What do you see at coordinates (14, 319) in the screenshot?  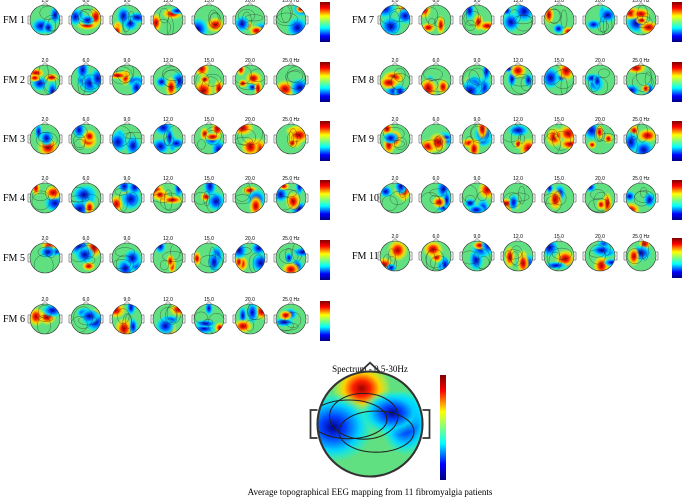 I see `row-label: FM 6` at bounding box center [14, 319].